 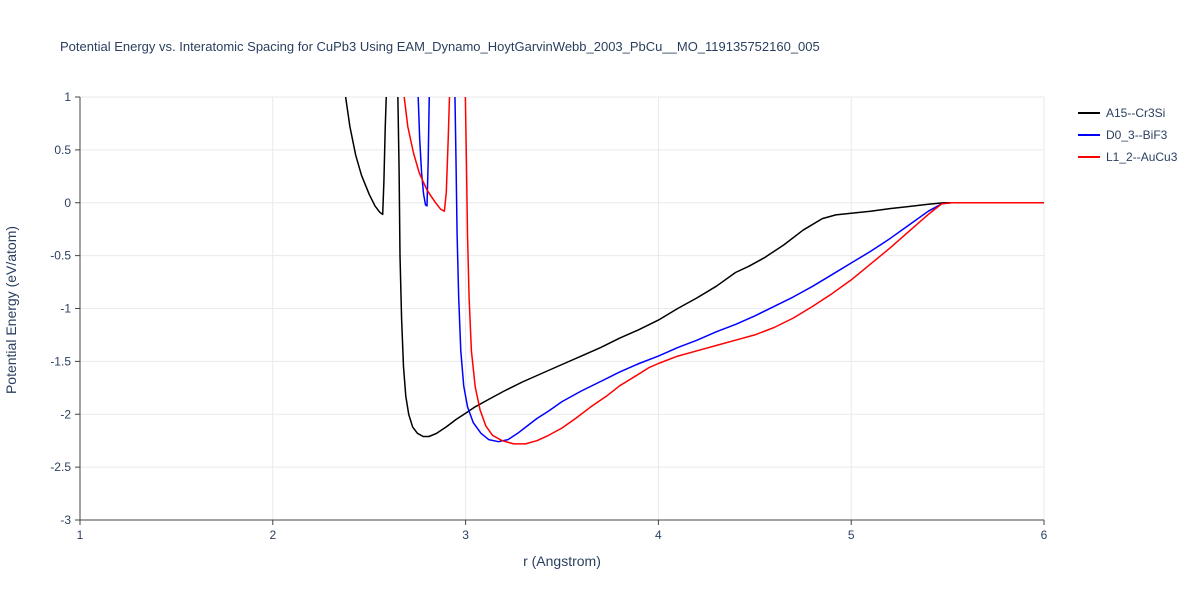 What do you see at coordinates (65, 520) in the screenshot?
I see `y-tick-label: -3` at bounding box center [65, 520].